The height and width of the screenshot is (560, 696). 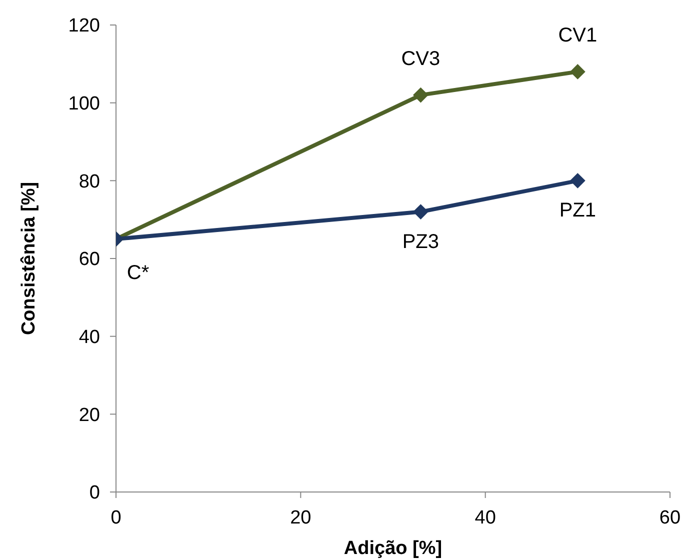 What do you see at coordinates (138, 273) in the screenshot?
I see `annotation: C*` at bounding box center [138, 273].